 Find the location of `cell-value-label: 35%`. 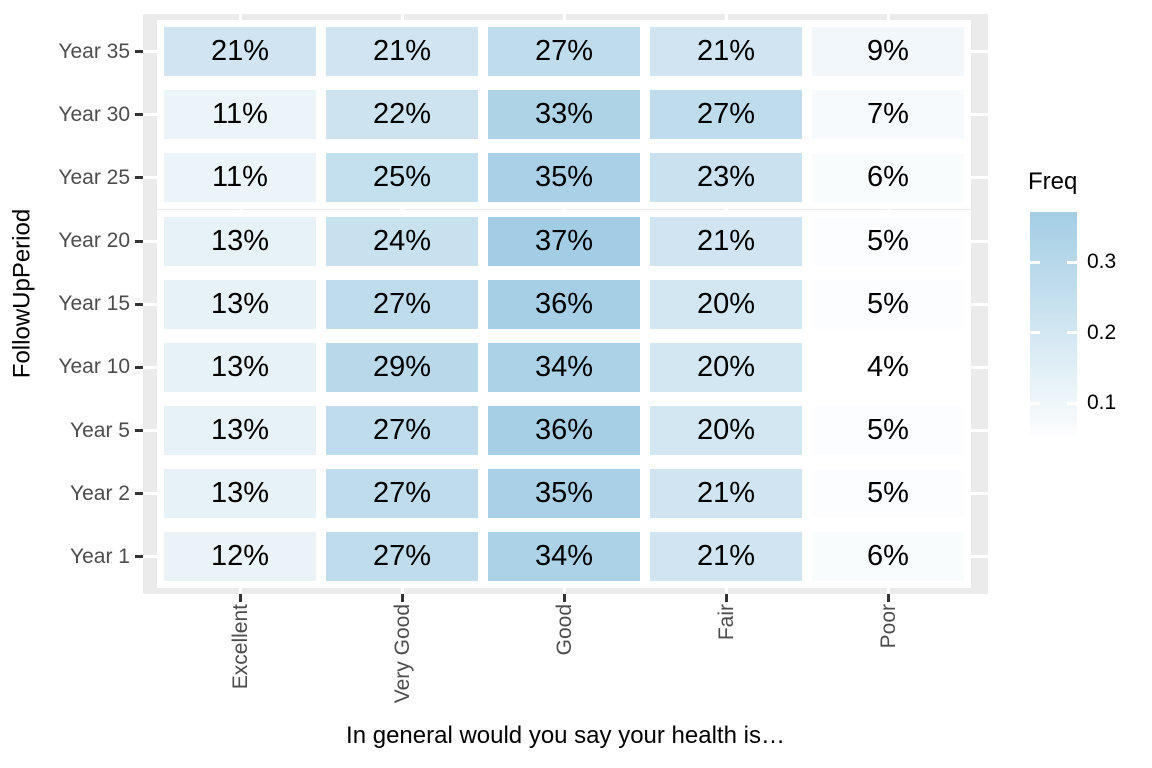

cell-value-label: 35% is located at coordinates (564, 177).